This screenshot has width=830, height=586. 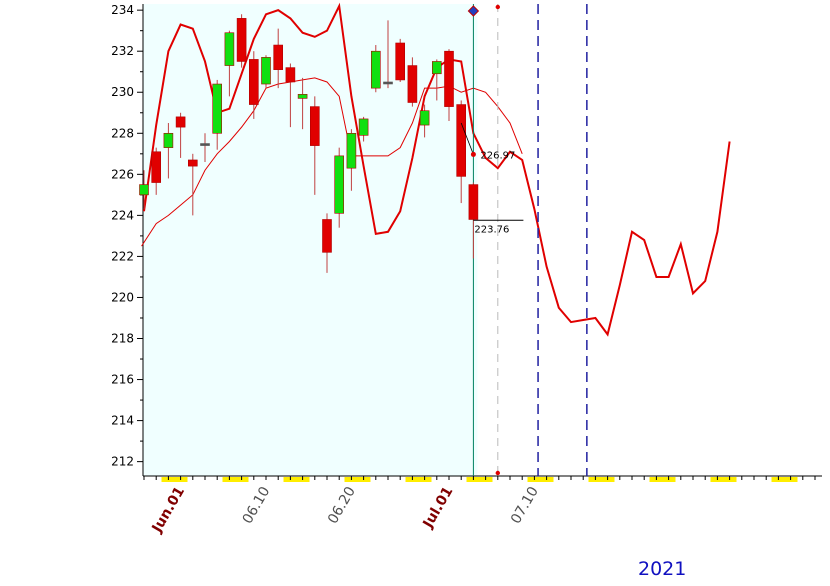 What do you see at coordinates (122, 339) in the screenshot?
I see `y-tick-label: 218` at bounding box center [122, 339].